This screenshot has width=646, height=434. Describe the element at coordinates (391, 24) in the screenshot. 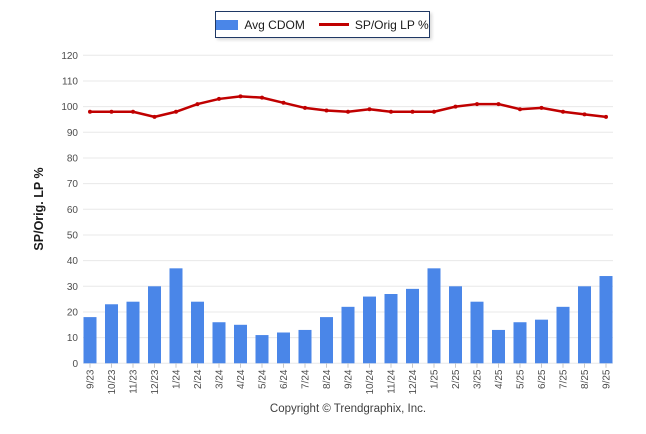

I see `legend-label-sp-orig-lp: SP/Orig LP %` at that location.